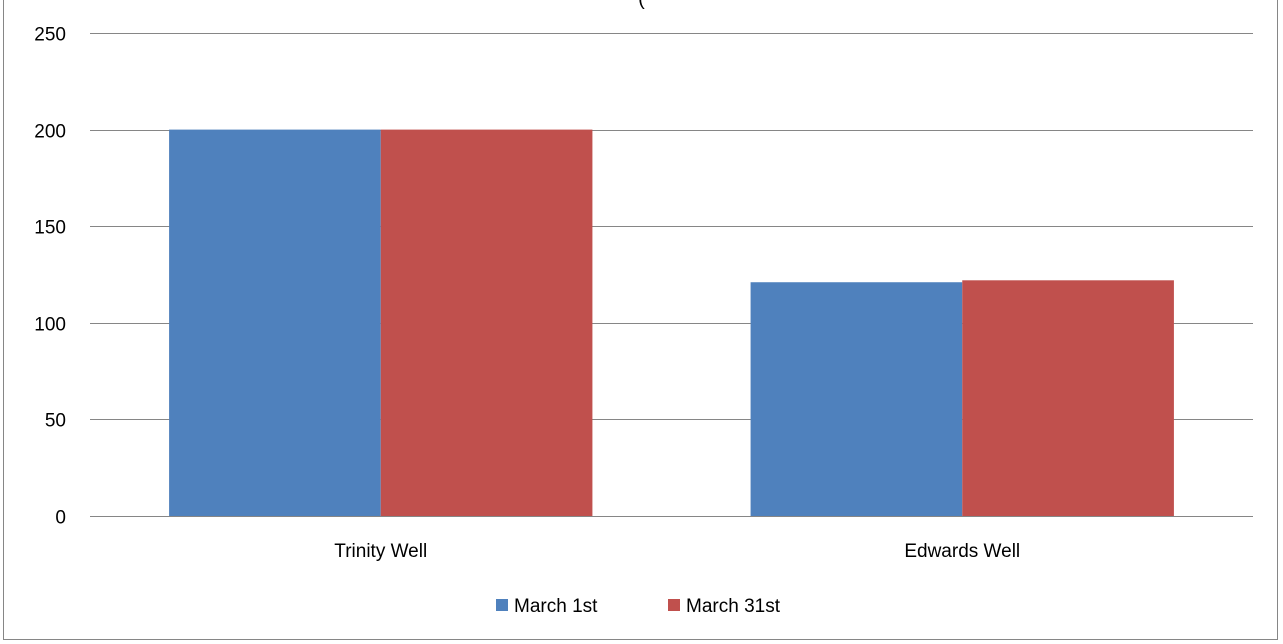  I want to click on x-axis-categories: Trinity Well Edwards Well, so click(677, 551).